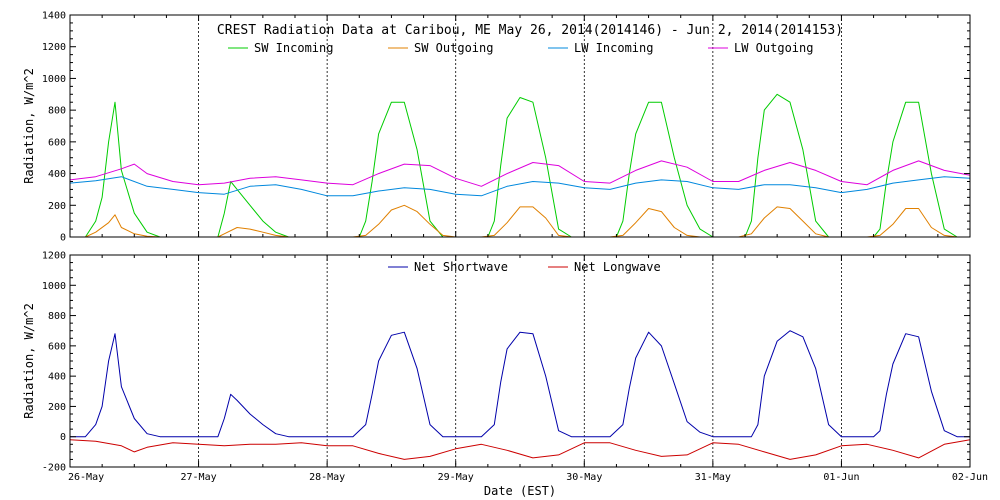 This screenshot has width=1000, height=500. Describe the element at coordinates (456, 477) in the screenshot. I see `x-tick-label: 29-May` at that location.